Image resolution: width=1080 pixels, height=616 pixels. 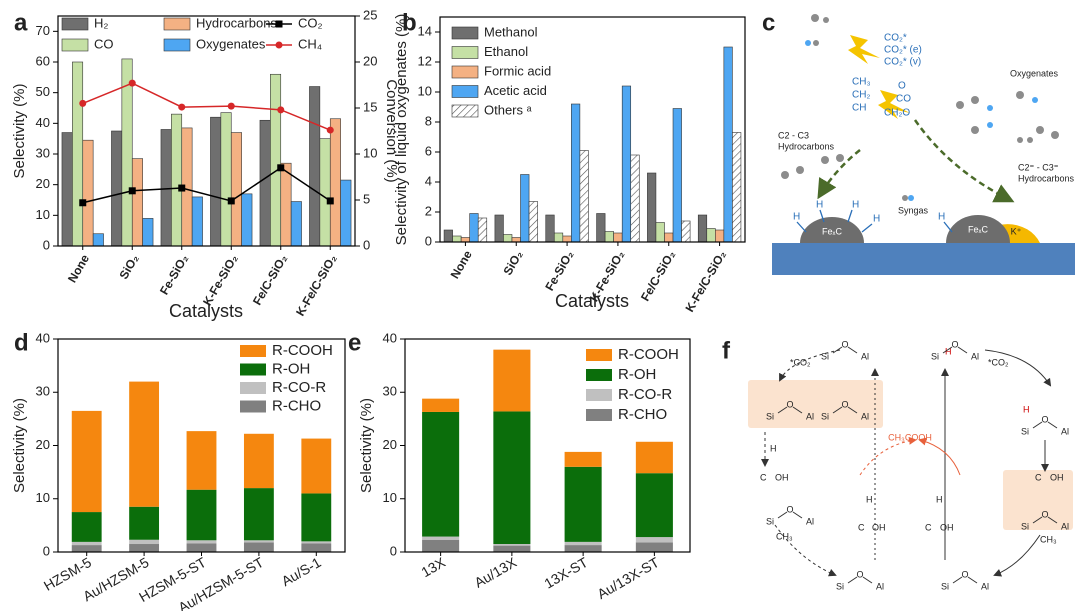 What do you see at coordinates (939, 499) in the screenshot?
I see `h-label: H` at bounding box center [939, 499].